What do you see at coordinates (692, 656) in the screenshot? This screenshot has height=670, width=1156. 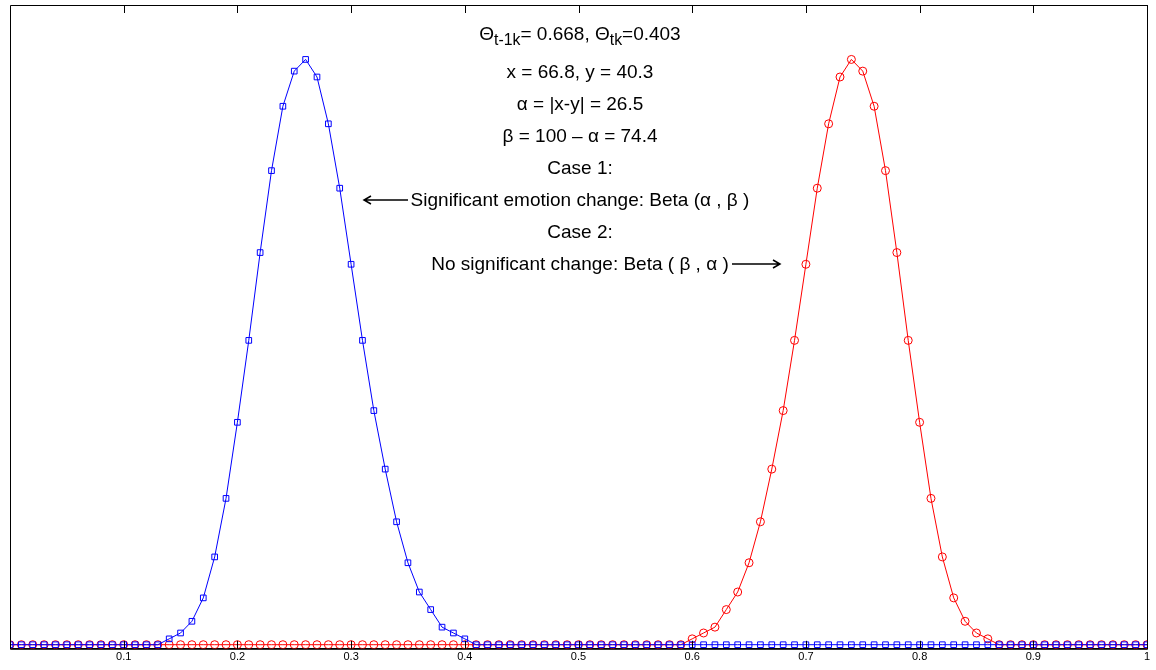 I see `x-tick-label: 0.6` at bounding box center [692, 656].